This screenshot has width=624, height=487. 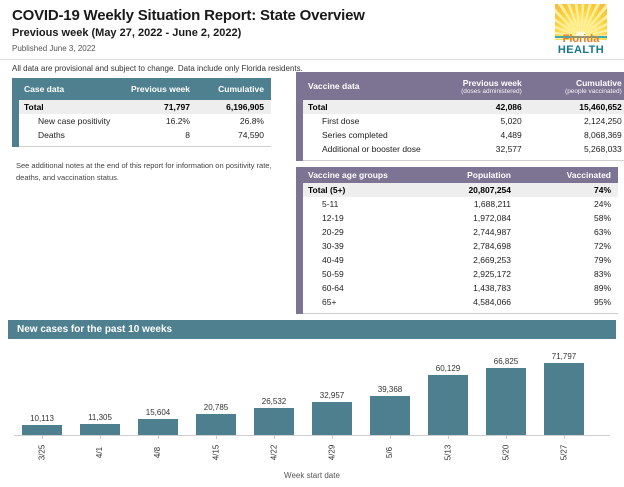 What do you see at coordinates (492, 288) in the screenshot?
I see `row-value: 1,438,783` at bounding box center [492, 288].